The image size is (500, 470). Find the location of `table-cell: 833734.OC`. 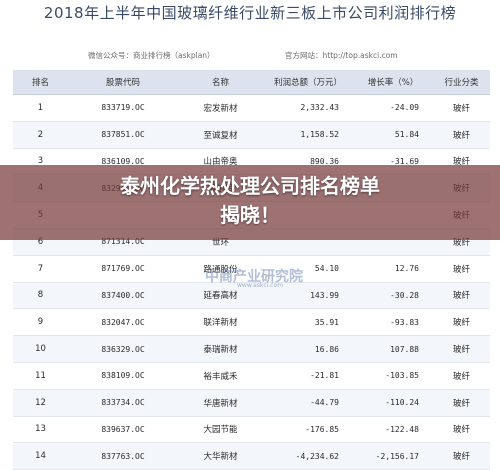

table-cell: 833734.OC is located at coordinates (123, 403).